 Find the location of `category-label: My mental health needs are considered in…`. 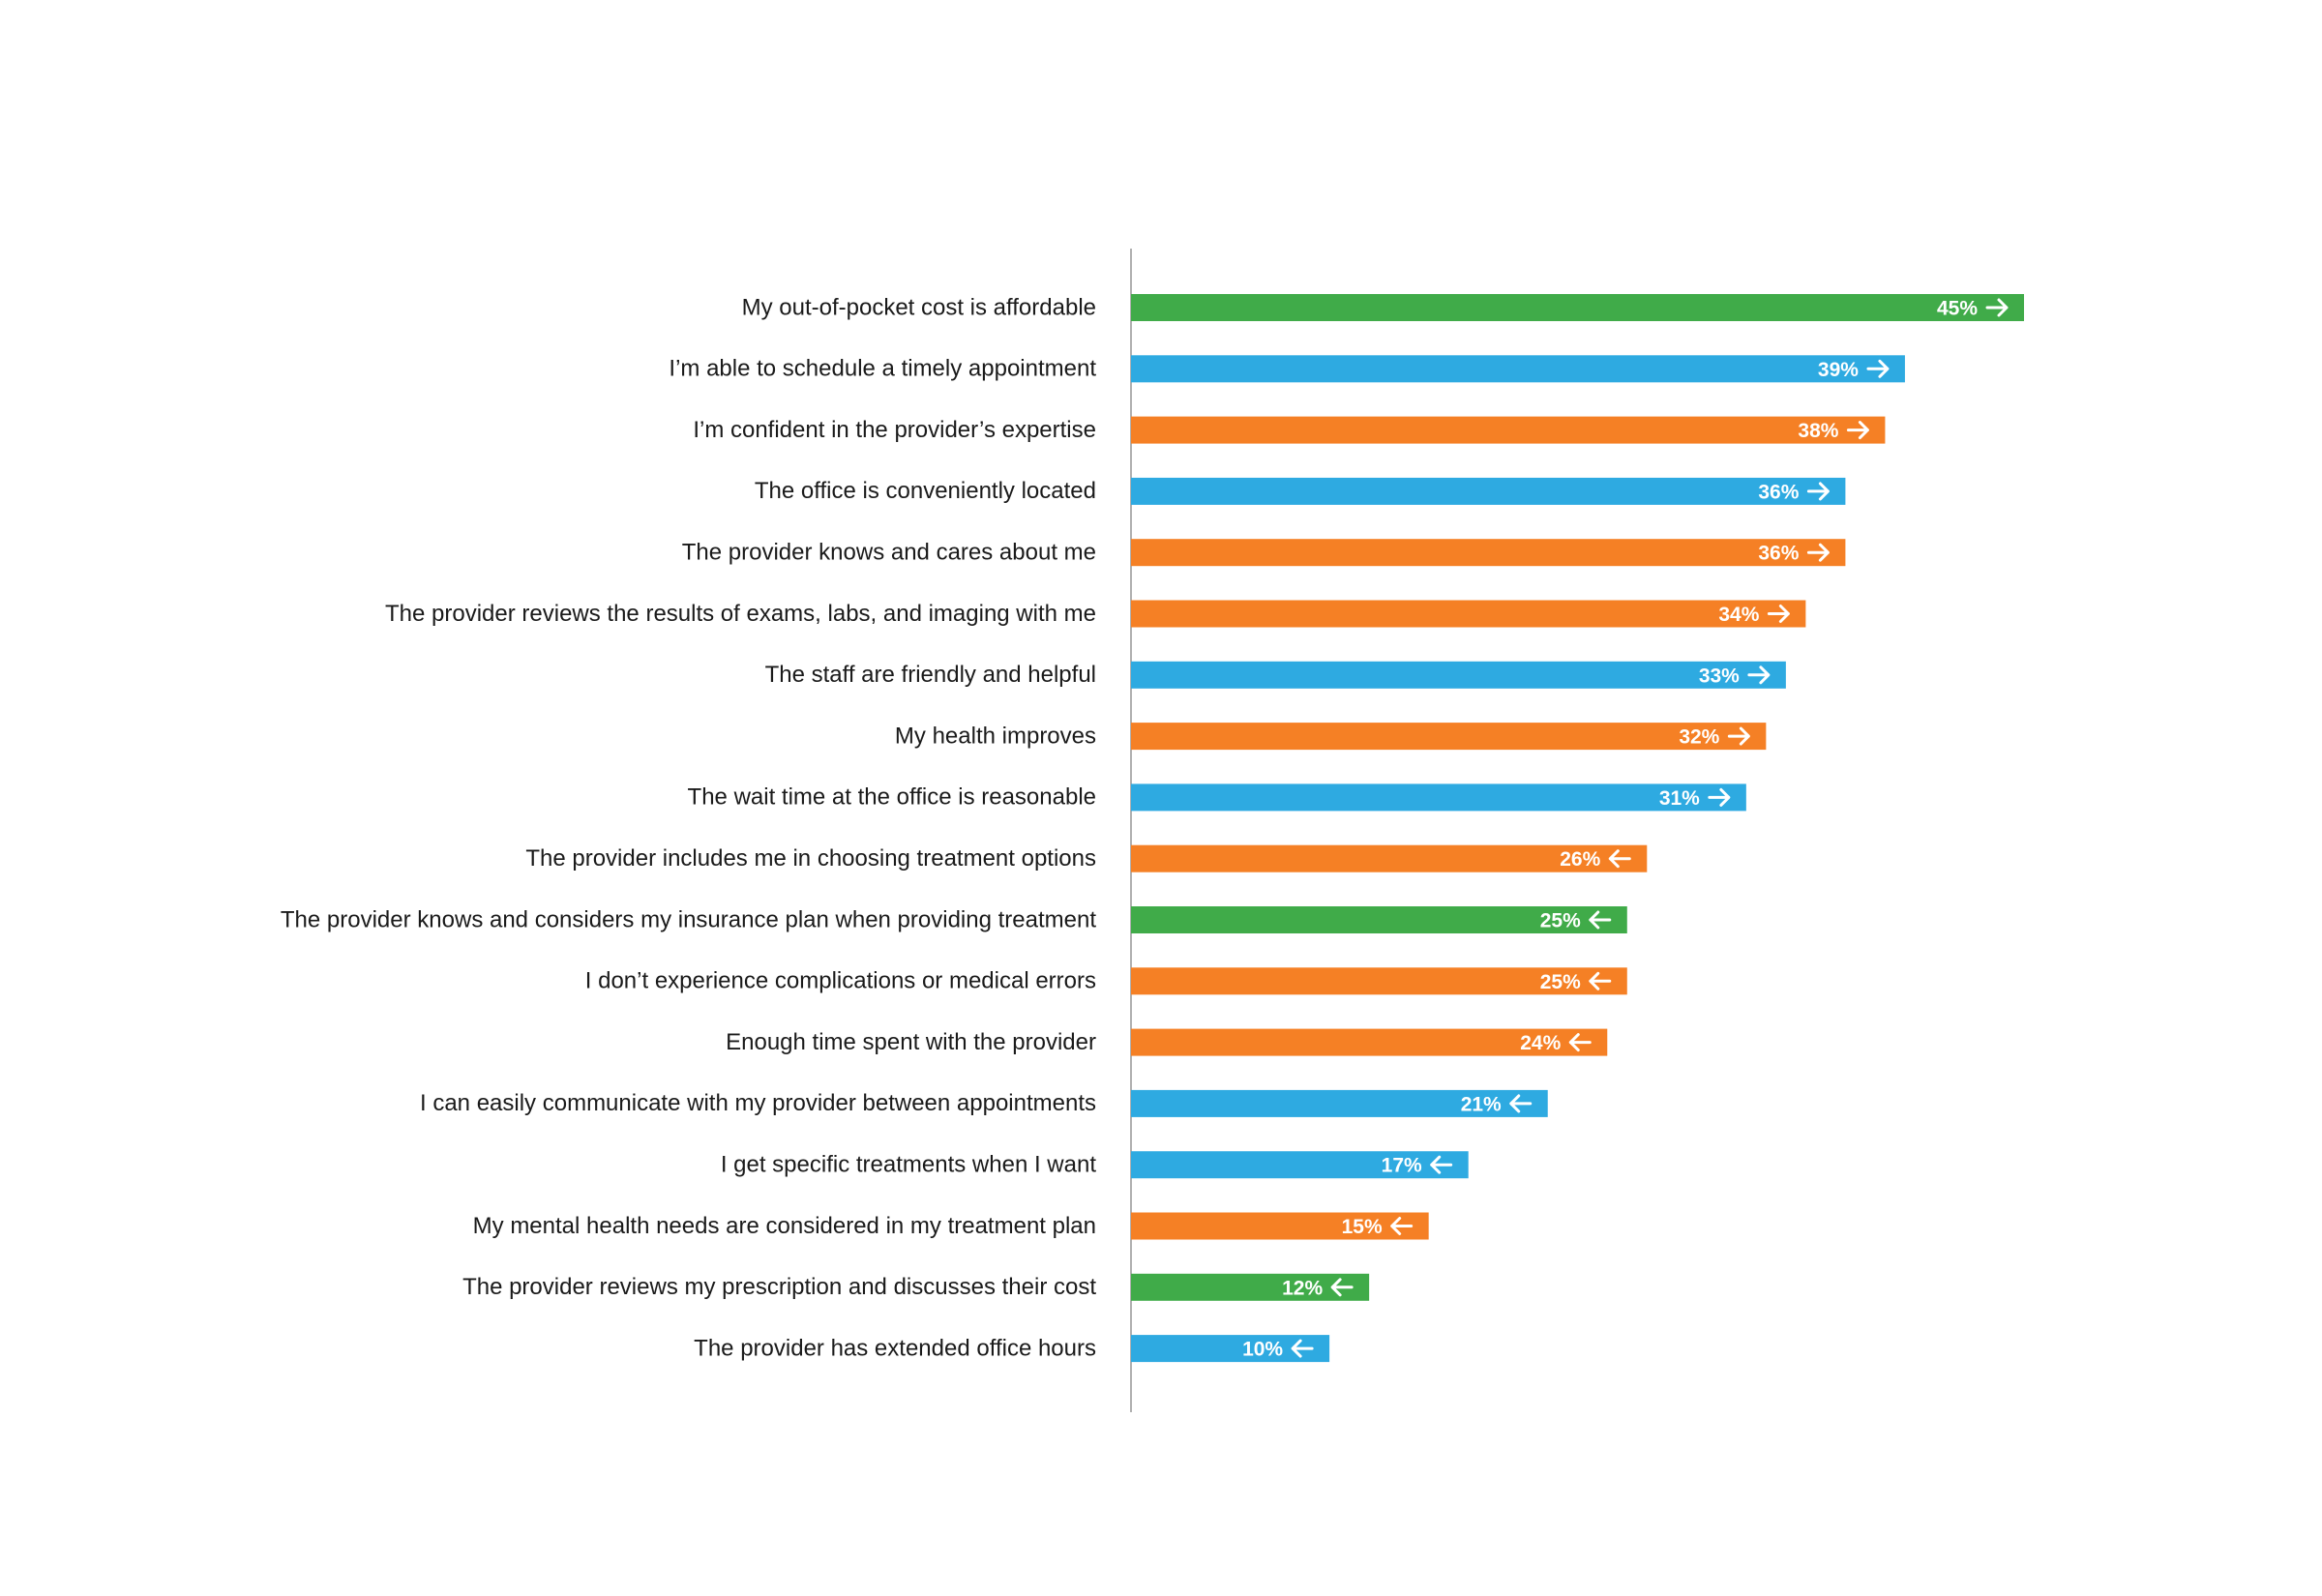

category-label: My mental health needs are considered in… is located at coordinates (784, 1226).